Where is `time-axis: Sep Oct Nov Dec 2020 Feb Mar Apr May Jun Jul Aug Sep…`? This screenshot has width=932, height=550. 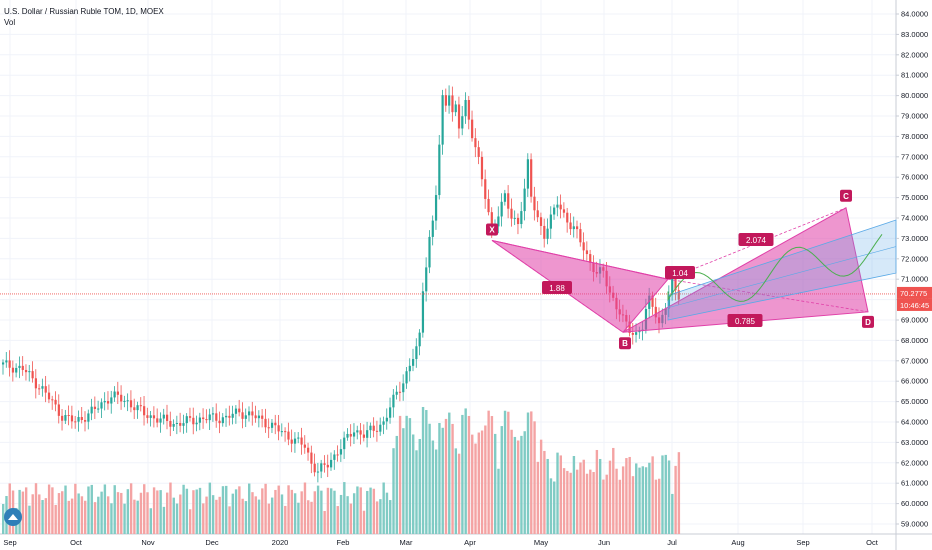 time-axis: Sep Oct Nov Dec 2020 Feb Mar Apr May Jun Jul Aug Sep… is located at coordinates (440, 542).